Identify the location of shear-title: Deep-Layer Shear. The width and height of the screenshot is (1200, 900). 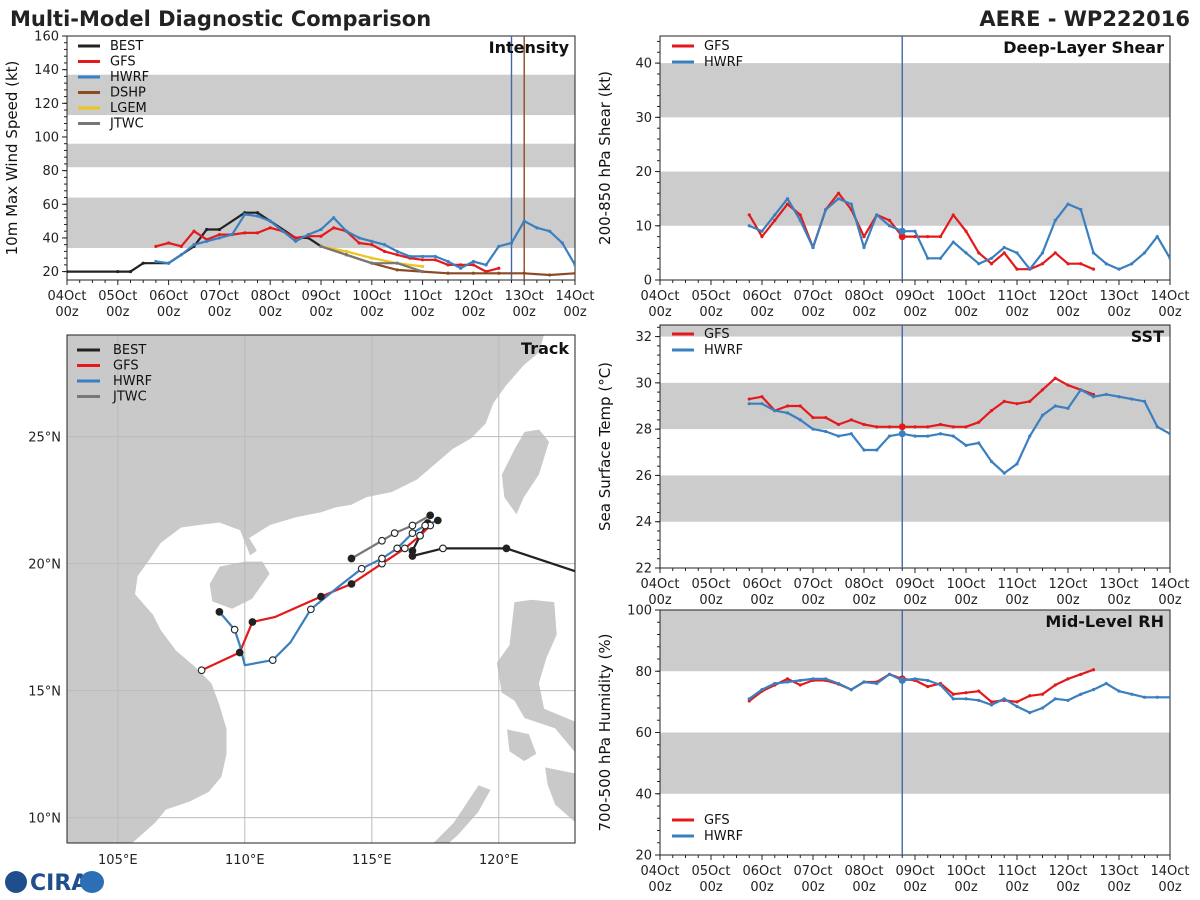
(1083, 47).